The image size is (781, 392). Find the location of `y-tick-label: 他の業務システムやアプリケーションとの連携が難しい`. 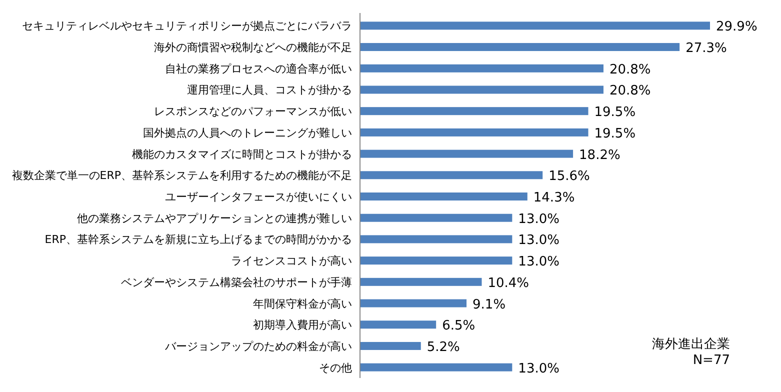

y-tick-label: 他の業務システムやアプリケーションとの連携が難しい is located at coordinates (214, 218).